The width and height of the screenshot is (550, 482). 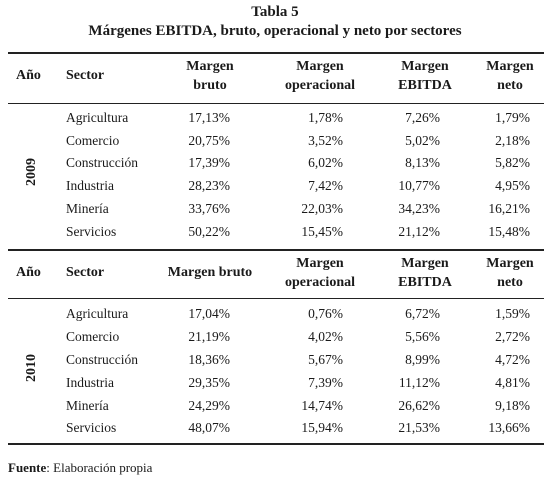 I want to click on ebitda-cell: 7,26%, so click(x=422, y=117).